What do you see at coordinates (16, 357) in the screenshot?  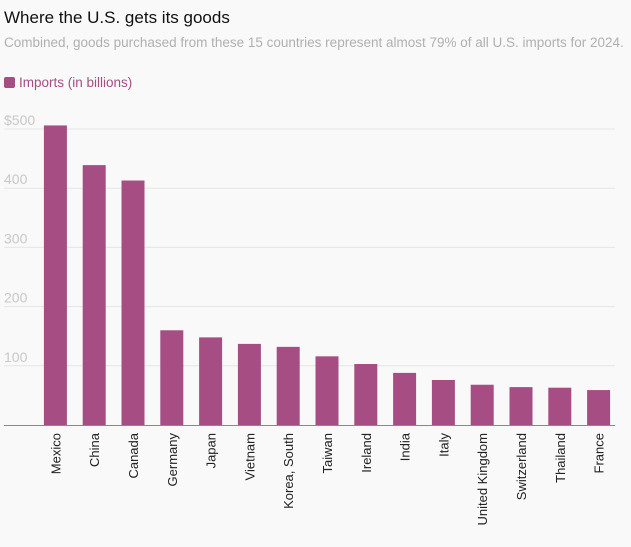 I see `y-tick-label: 100` at bounding box center [16, 357].